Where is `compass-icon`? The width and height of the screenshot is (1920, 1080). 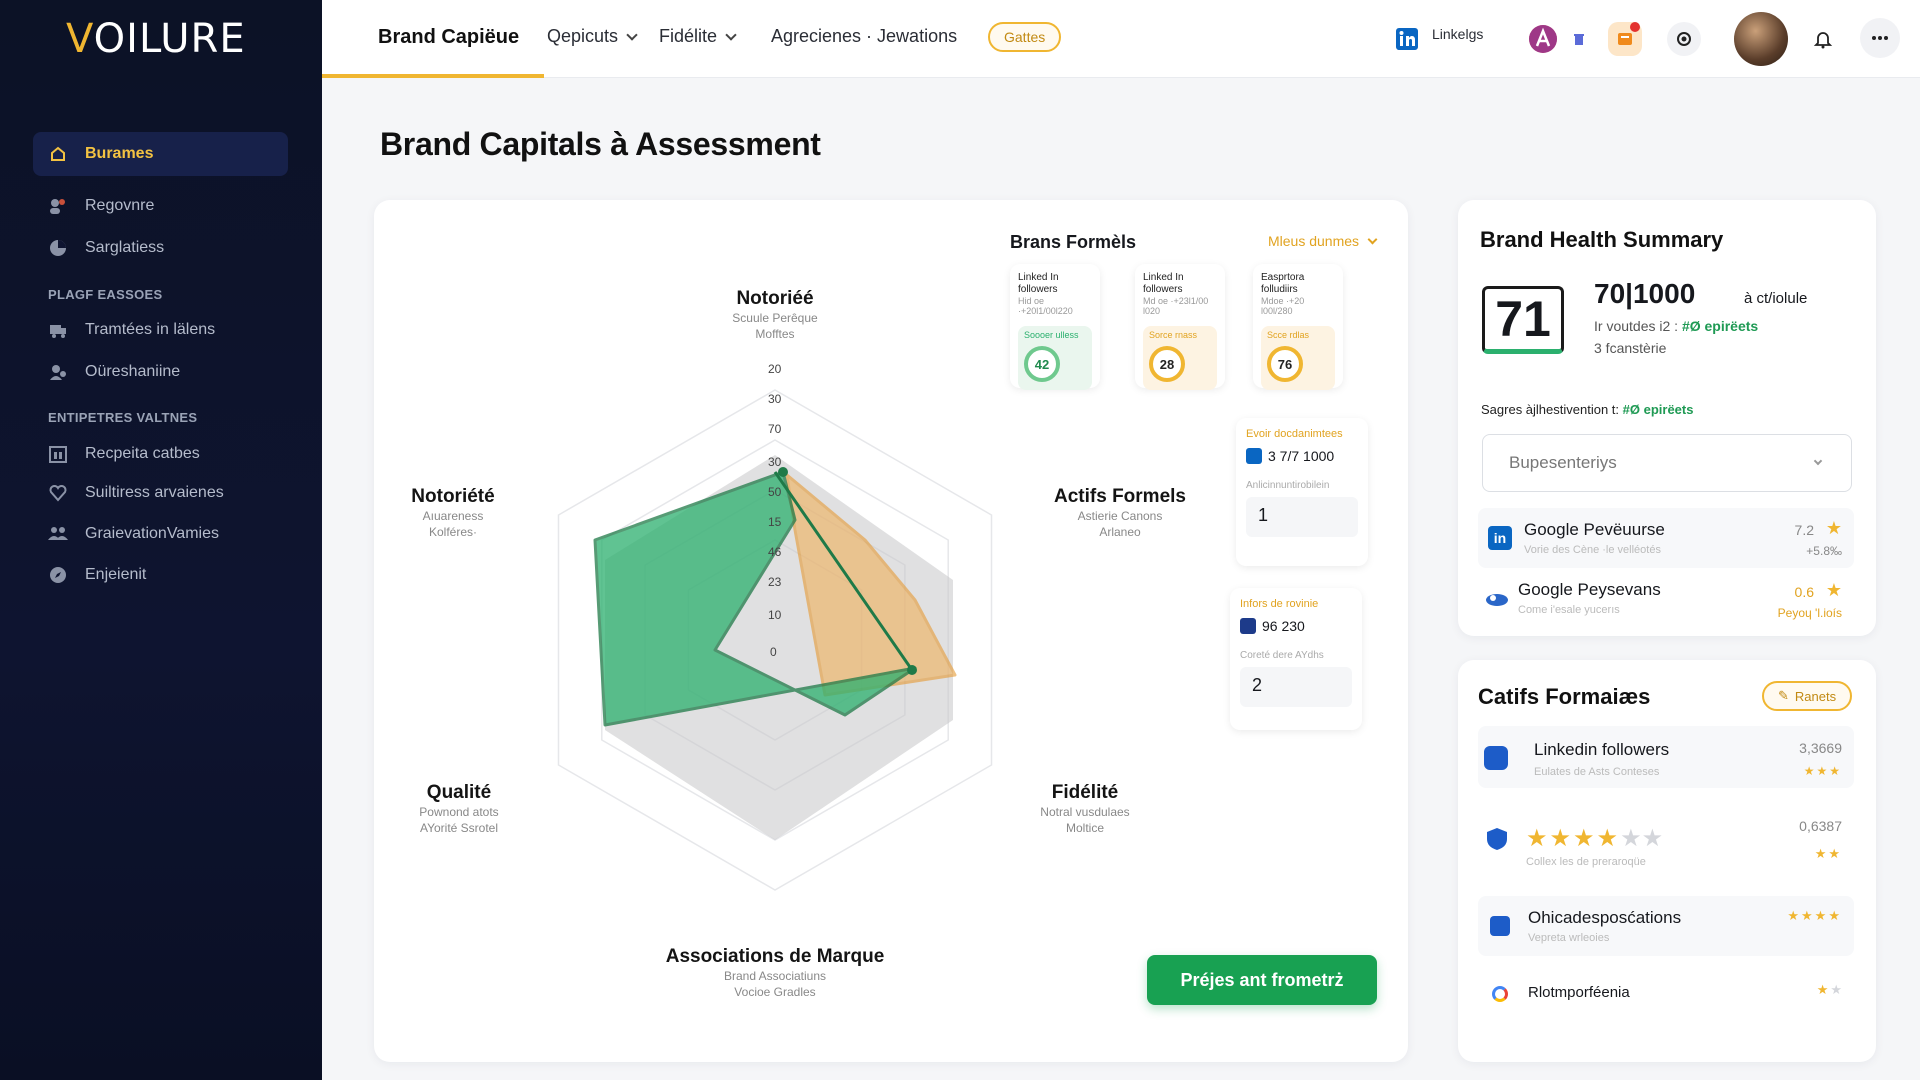 compass-icon is located at coordinates (58, 575).